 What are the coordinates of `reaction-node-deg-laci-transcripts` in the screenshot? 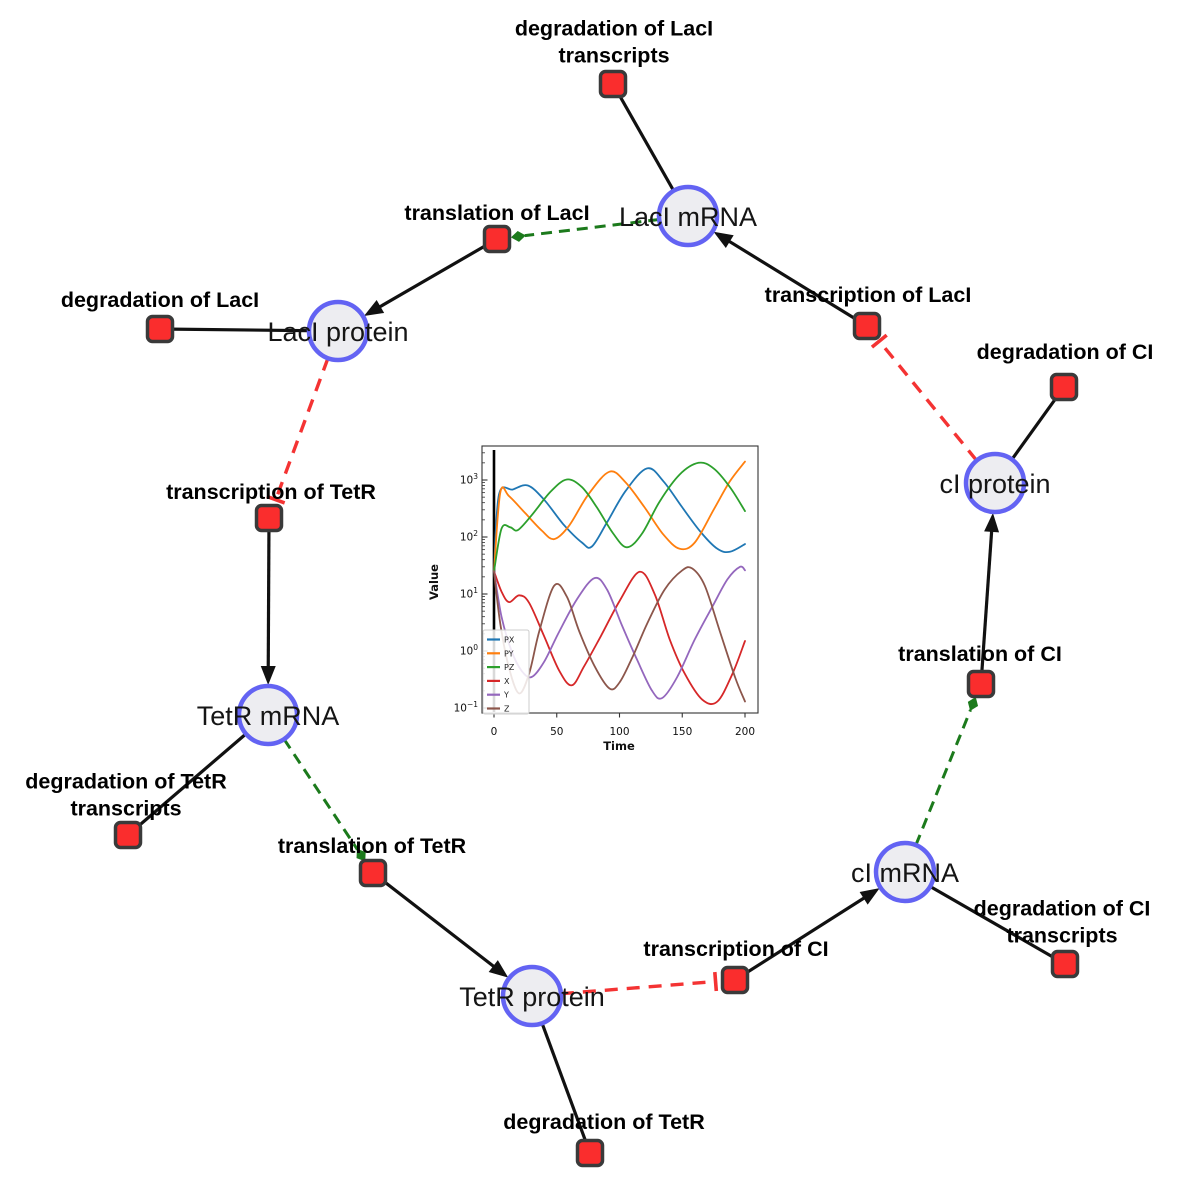 It's located at (613, 84).